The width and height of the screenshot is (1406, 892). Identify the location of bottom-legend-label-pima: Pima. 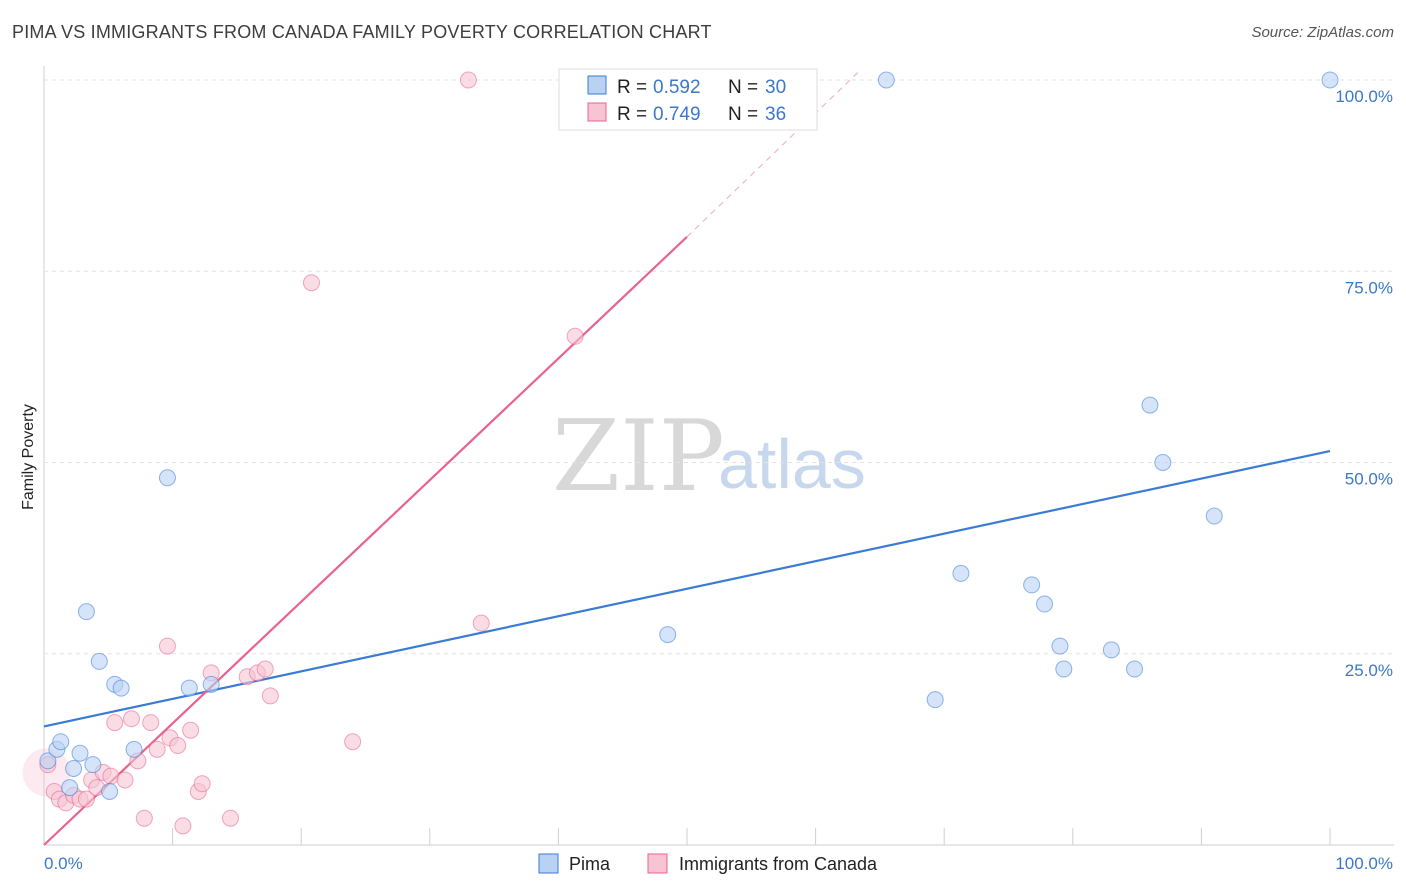
(590, 864).